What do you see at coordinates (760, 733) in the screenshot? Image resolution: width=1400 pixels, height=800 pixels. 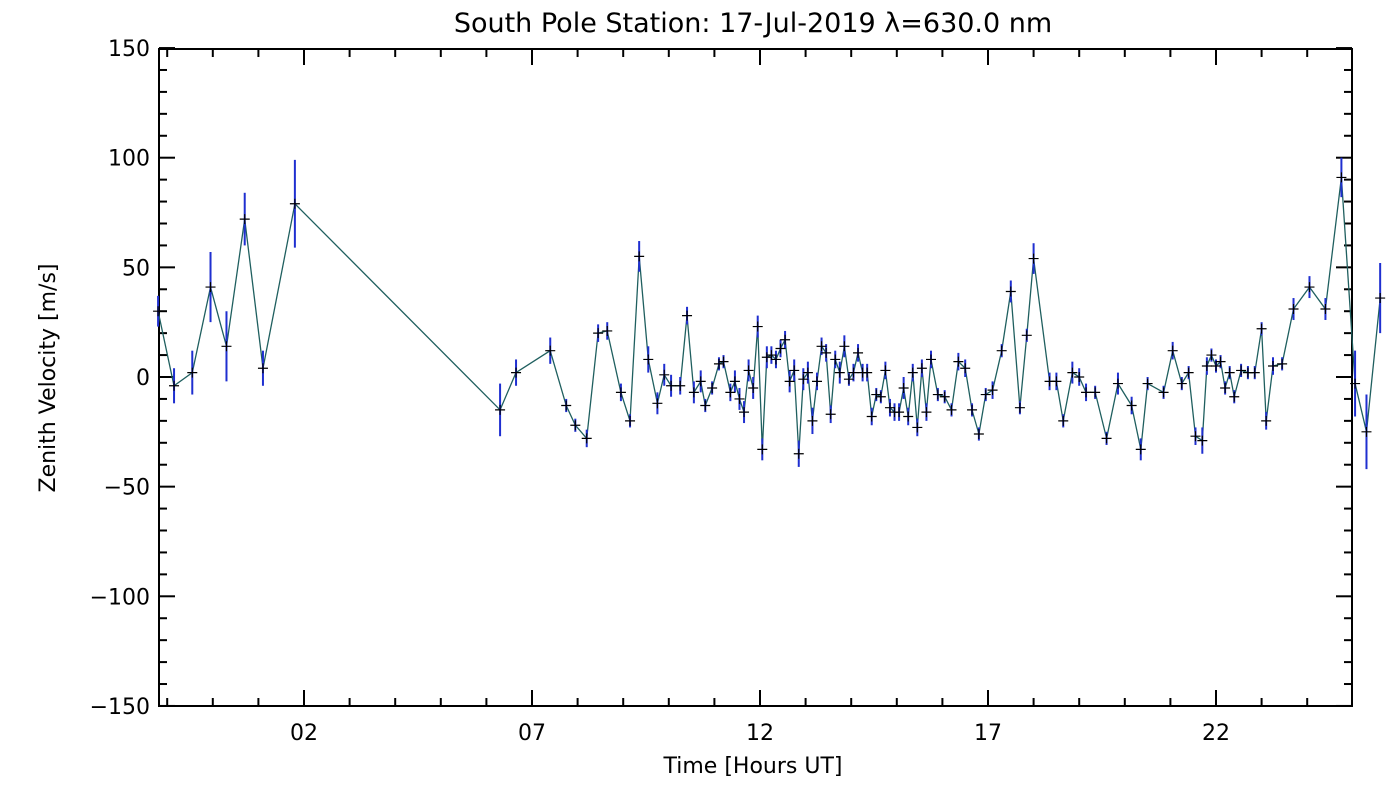 I see `x-tick-label: 12` at bounding box center [760, 733].